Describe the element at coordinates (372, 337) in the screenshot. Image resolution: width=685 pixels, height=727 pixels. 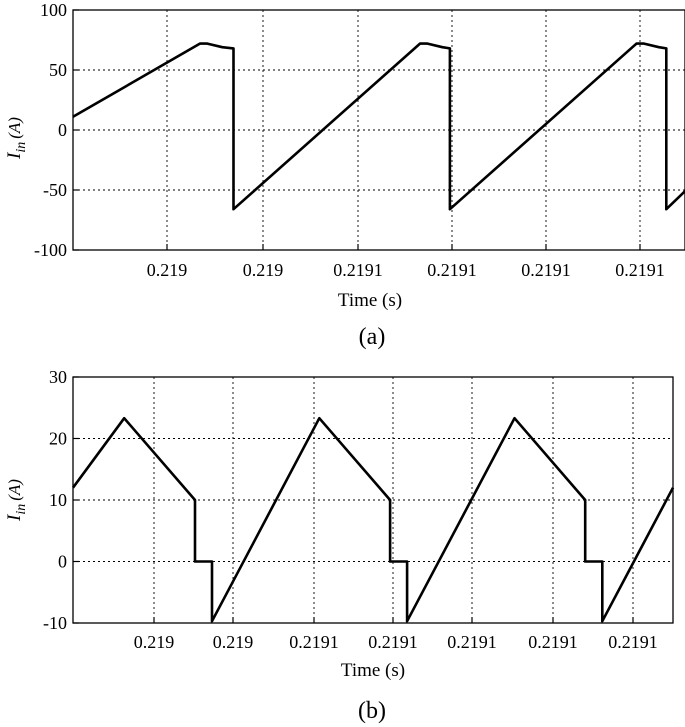
I see `caption-a: (a)` at that location.